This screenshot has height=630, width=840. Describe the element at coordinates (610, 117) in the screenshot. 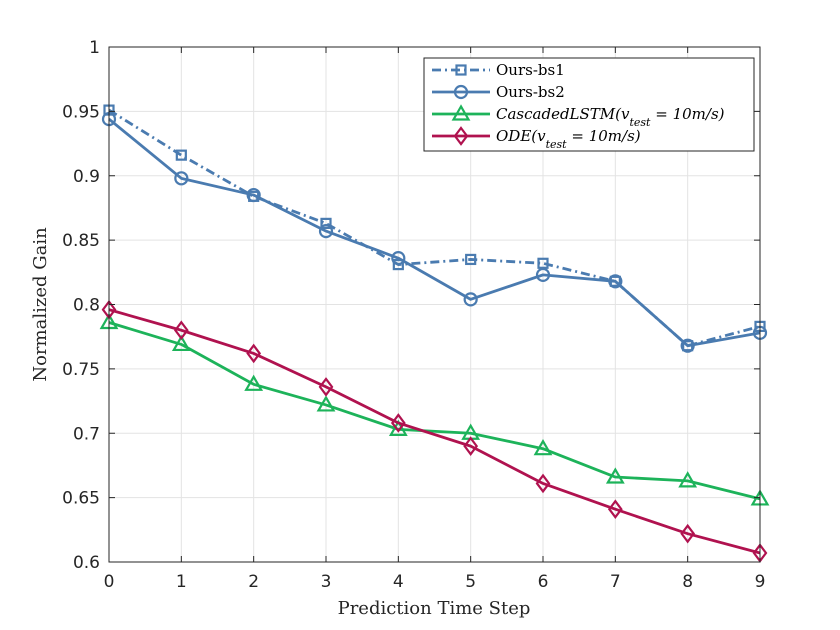

I see `legend-label: CascadedLSTM(vtest = 10m/s)` at that location.